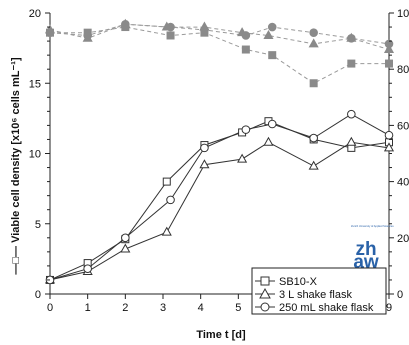  Describe the element at coordinates (163, 308) in the screenshot. I see `x-tick-label: 3` at that location.